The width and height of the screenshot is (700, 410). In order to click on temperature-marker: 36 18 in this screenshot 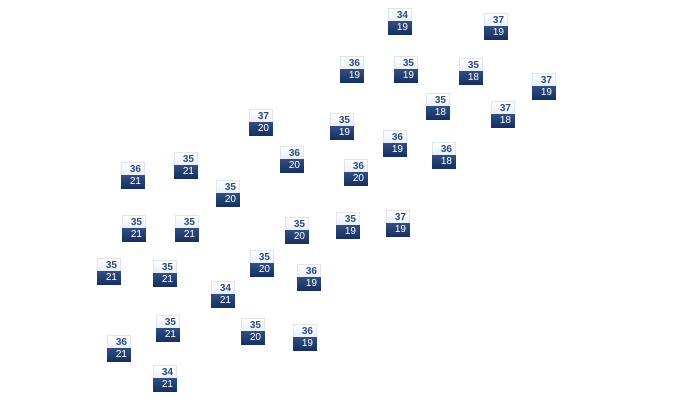, I will do `click(444, 156)`.